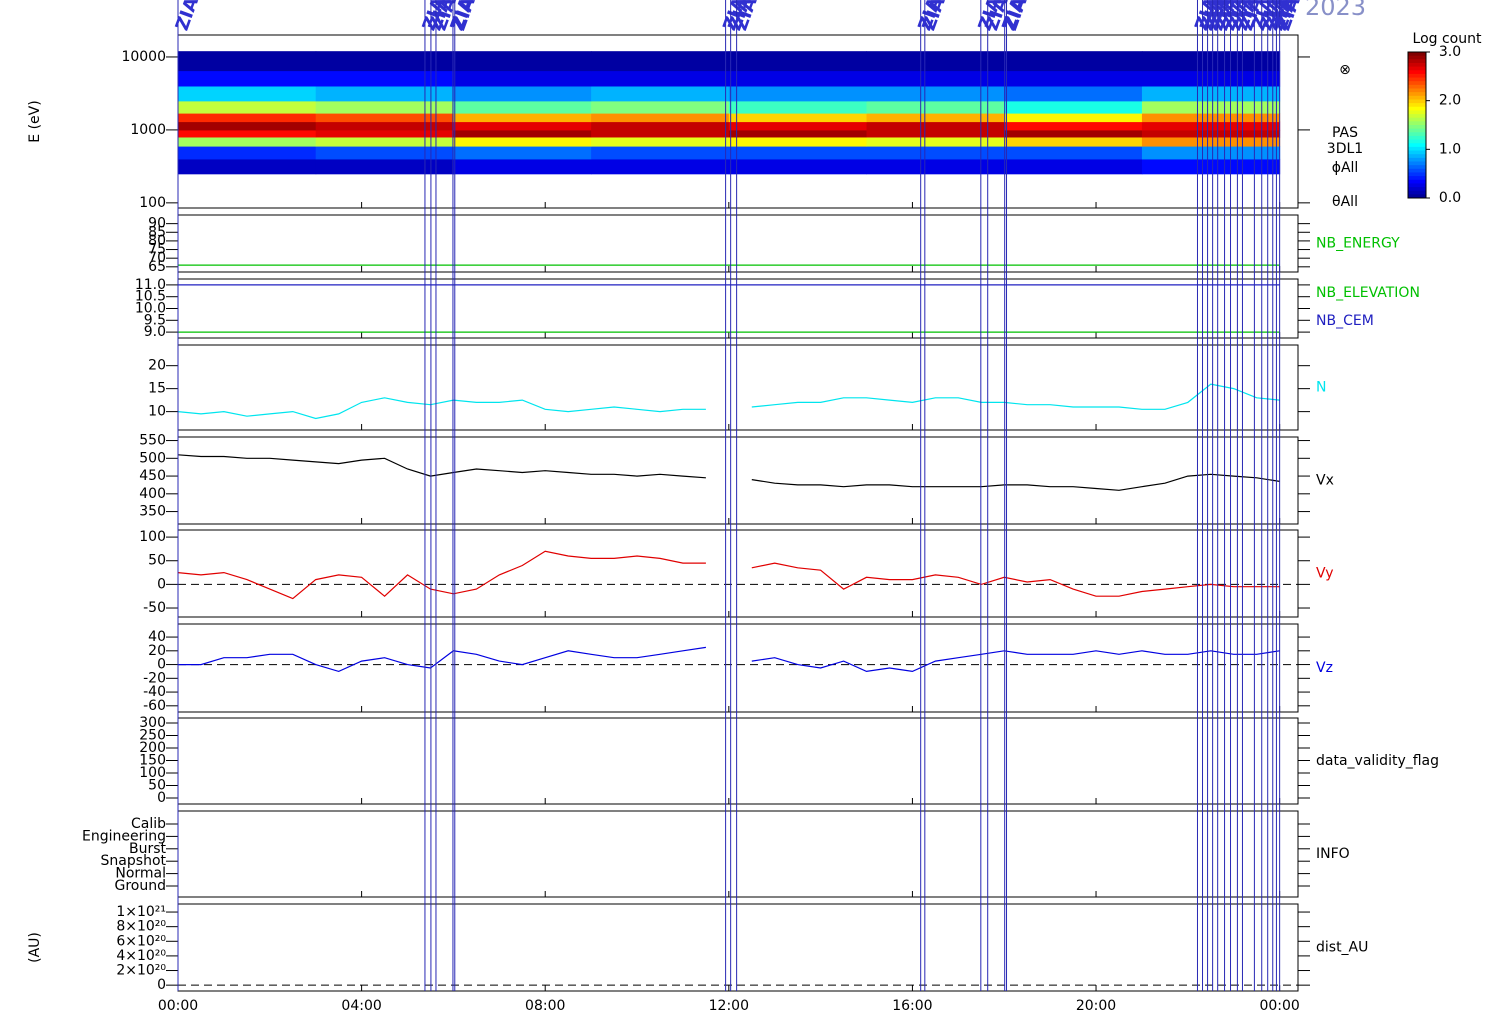 This screenshot has height=1020, width=1512. I want to click on y-tick-label: 450, so click(152, 476).